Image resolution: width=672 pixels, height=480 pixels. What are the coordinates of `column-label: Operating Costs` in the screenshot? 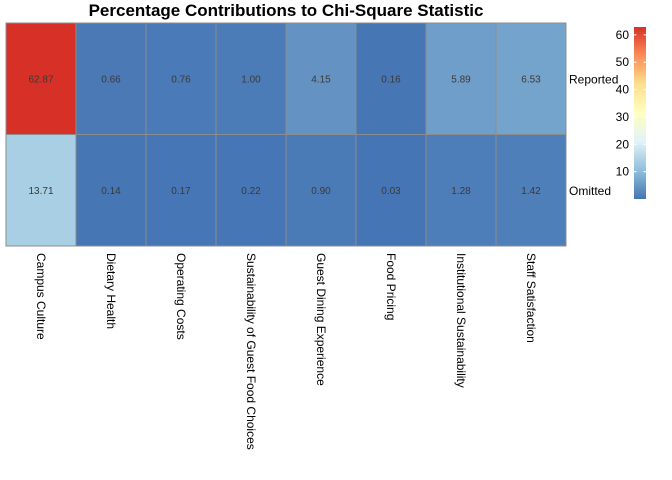 It's located at (181, 296).